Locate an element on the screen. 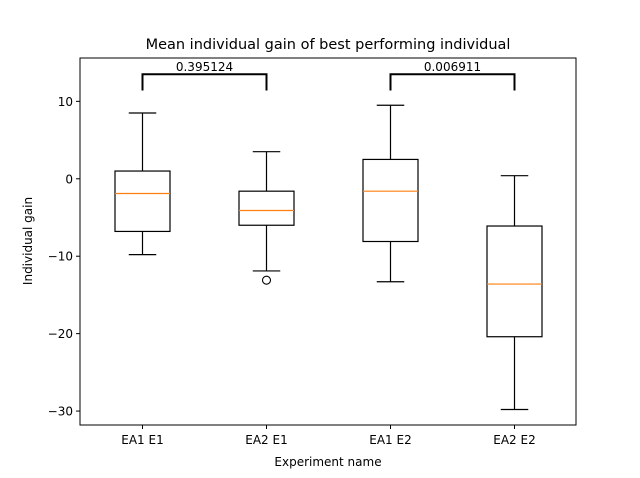 The width and height of the screenshot is (640, 478). x-tick-label: EA1 E2 is located at coordinates (390, 440).